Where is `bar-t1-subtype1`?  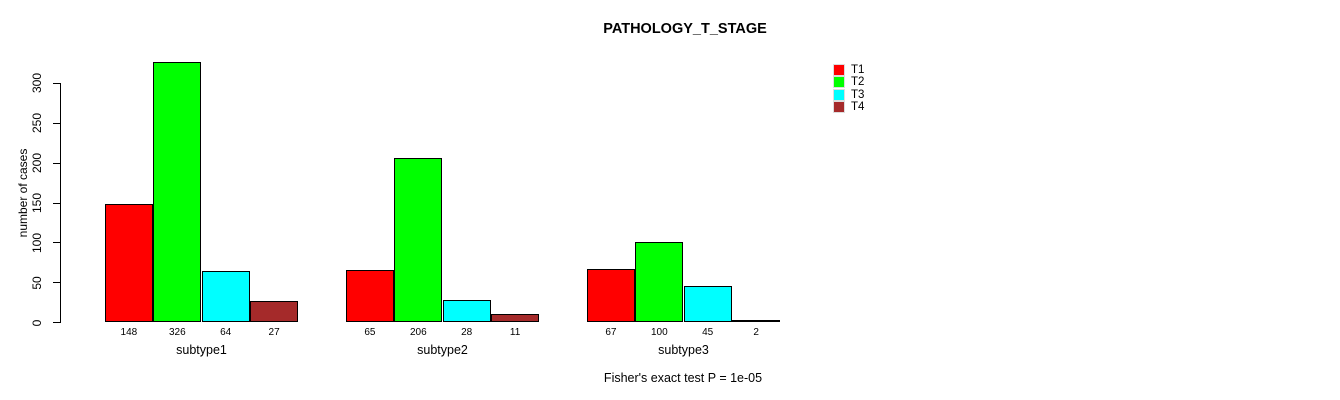
bar-t1-subtype1 is located at coordinates (129, 263).